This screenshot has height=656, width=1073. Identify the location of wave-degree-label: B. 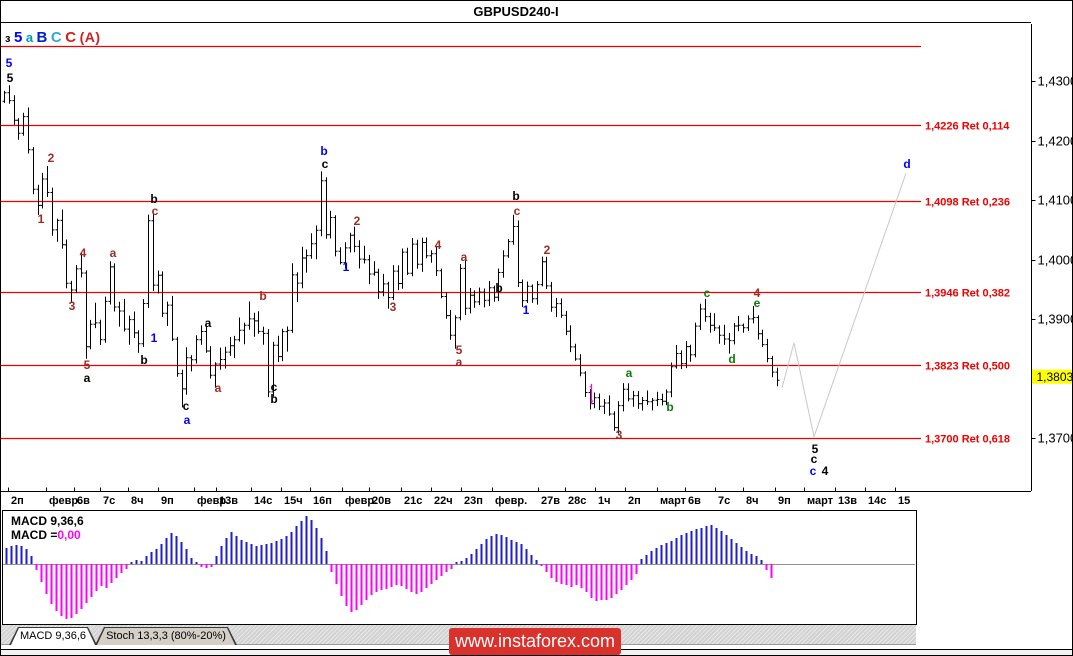
(42, 37).